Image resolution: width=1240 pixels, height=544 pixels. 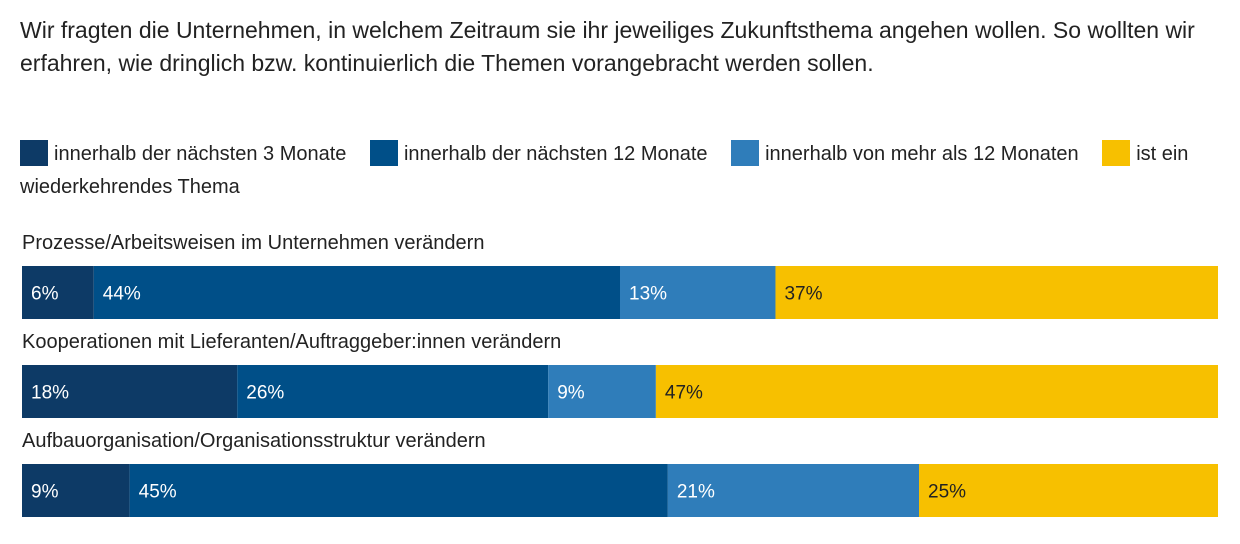 I want to click on data-label-2-2: 21%, so click(x=696, y=492).